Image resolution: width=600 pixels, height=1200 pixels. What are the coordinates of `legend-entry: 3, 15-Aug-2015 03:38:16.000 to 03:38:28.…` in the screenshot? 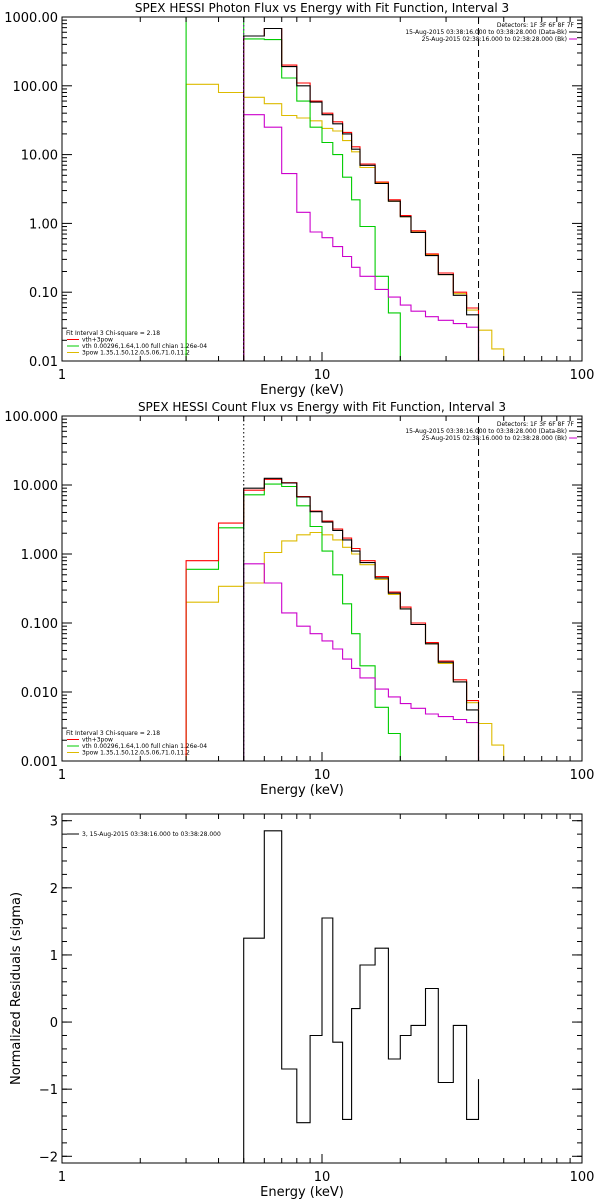 It's located at (151, 834).